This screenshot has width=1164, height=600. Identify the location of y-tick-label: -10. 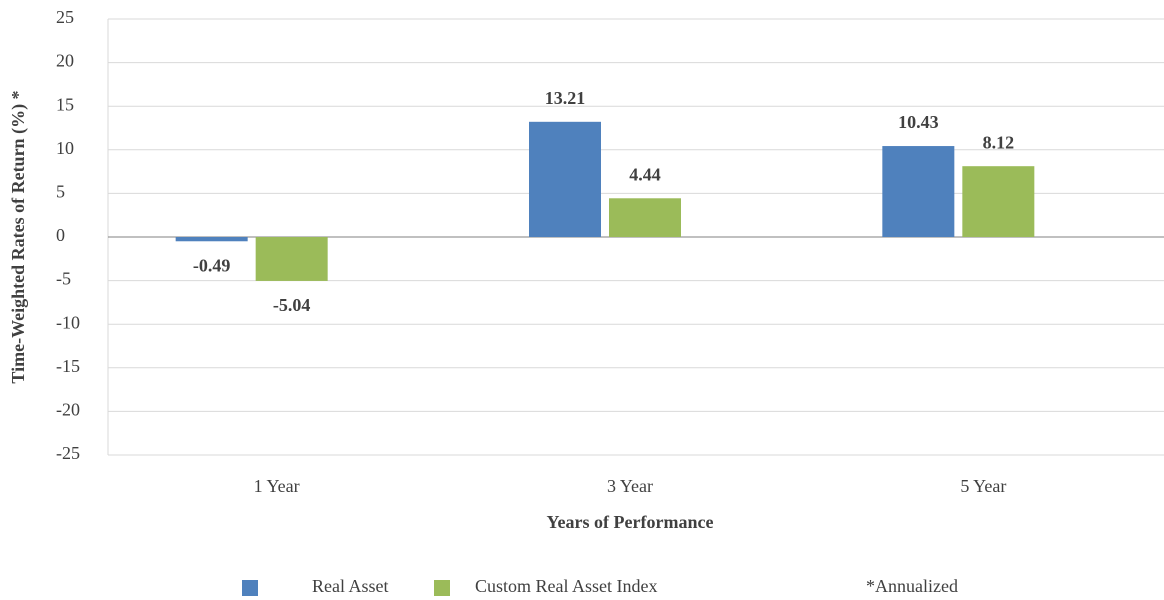
(68, 322).